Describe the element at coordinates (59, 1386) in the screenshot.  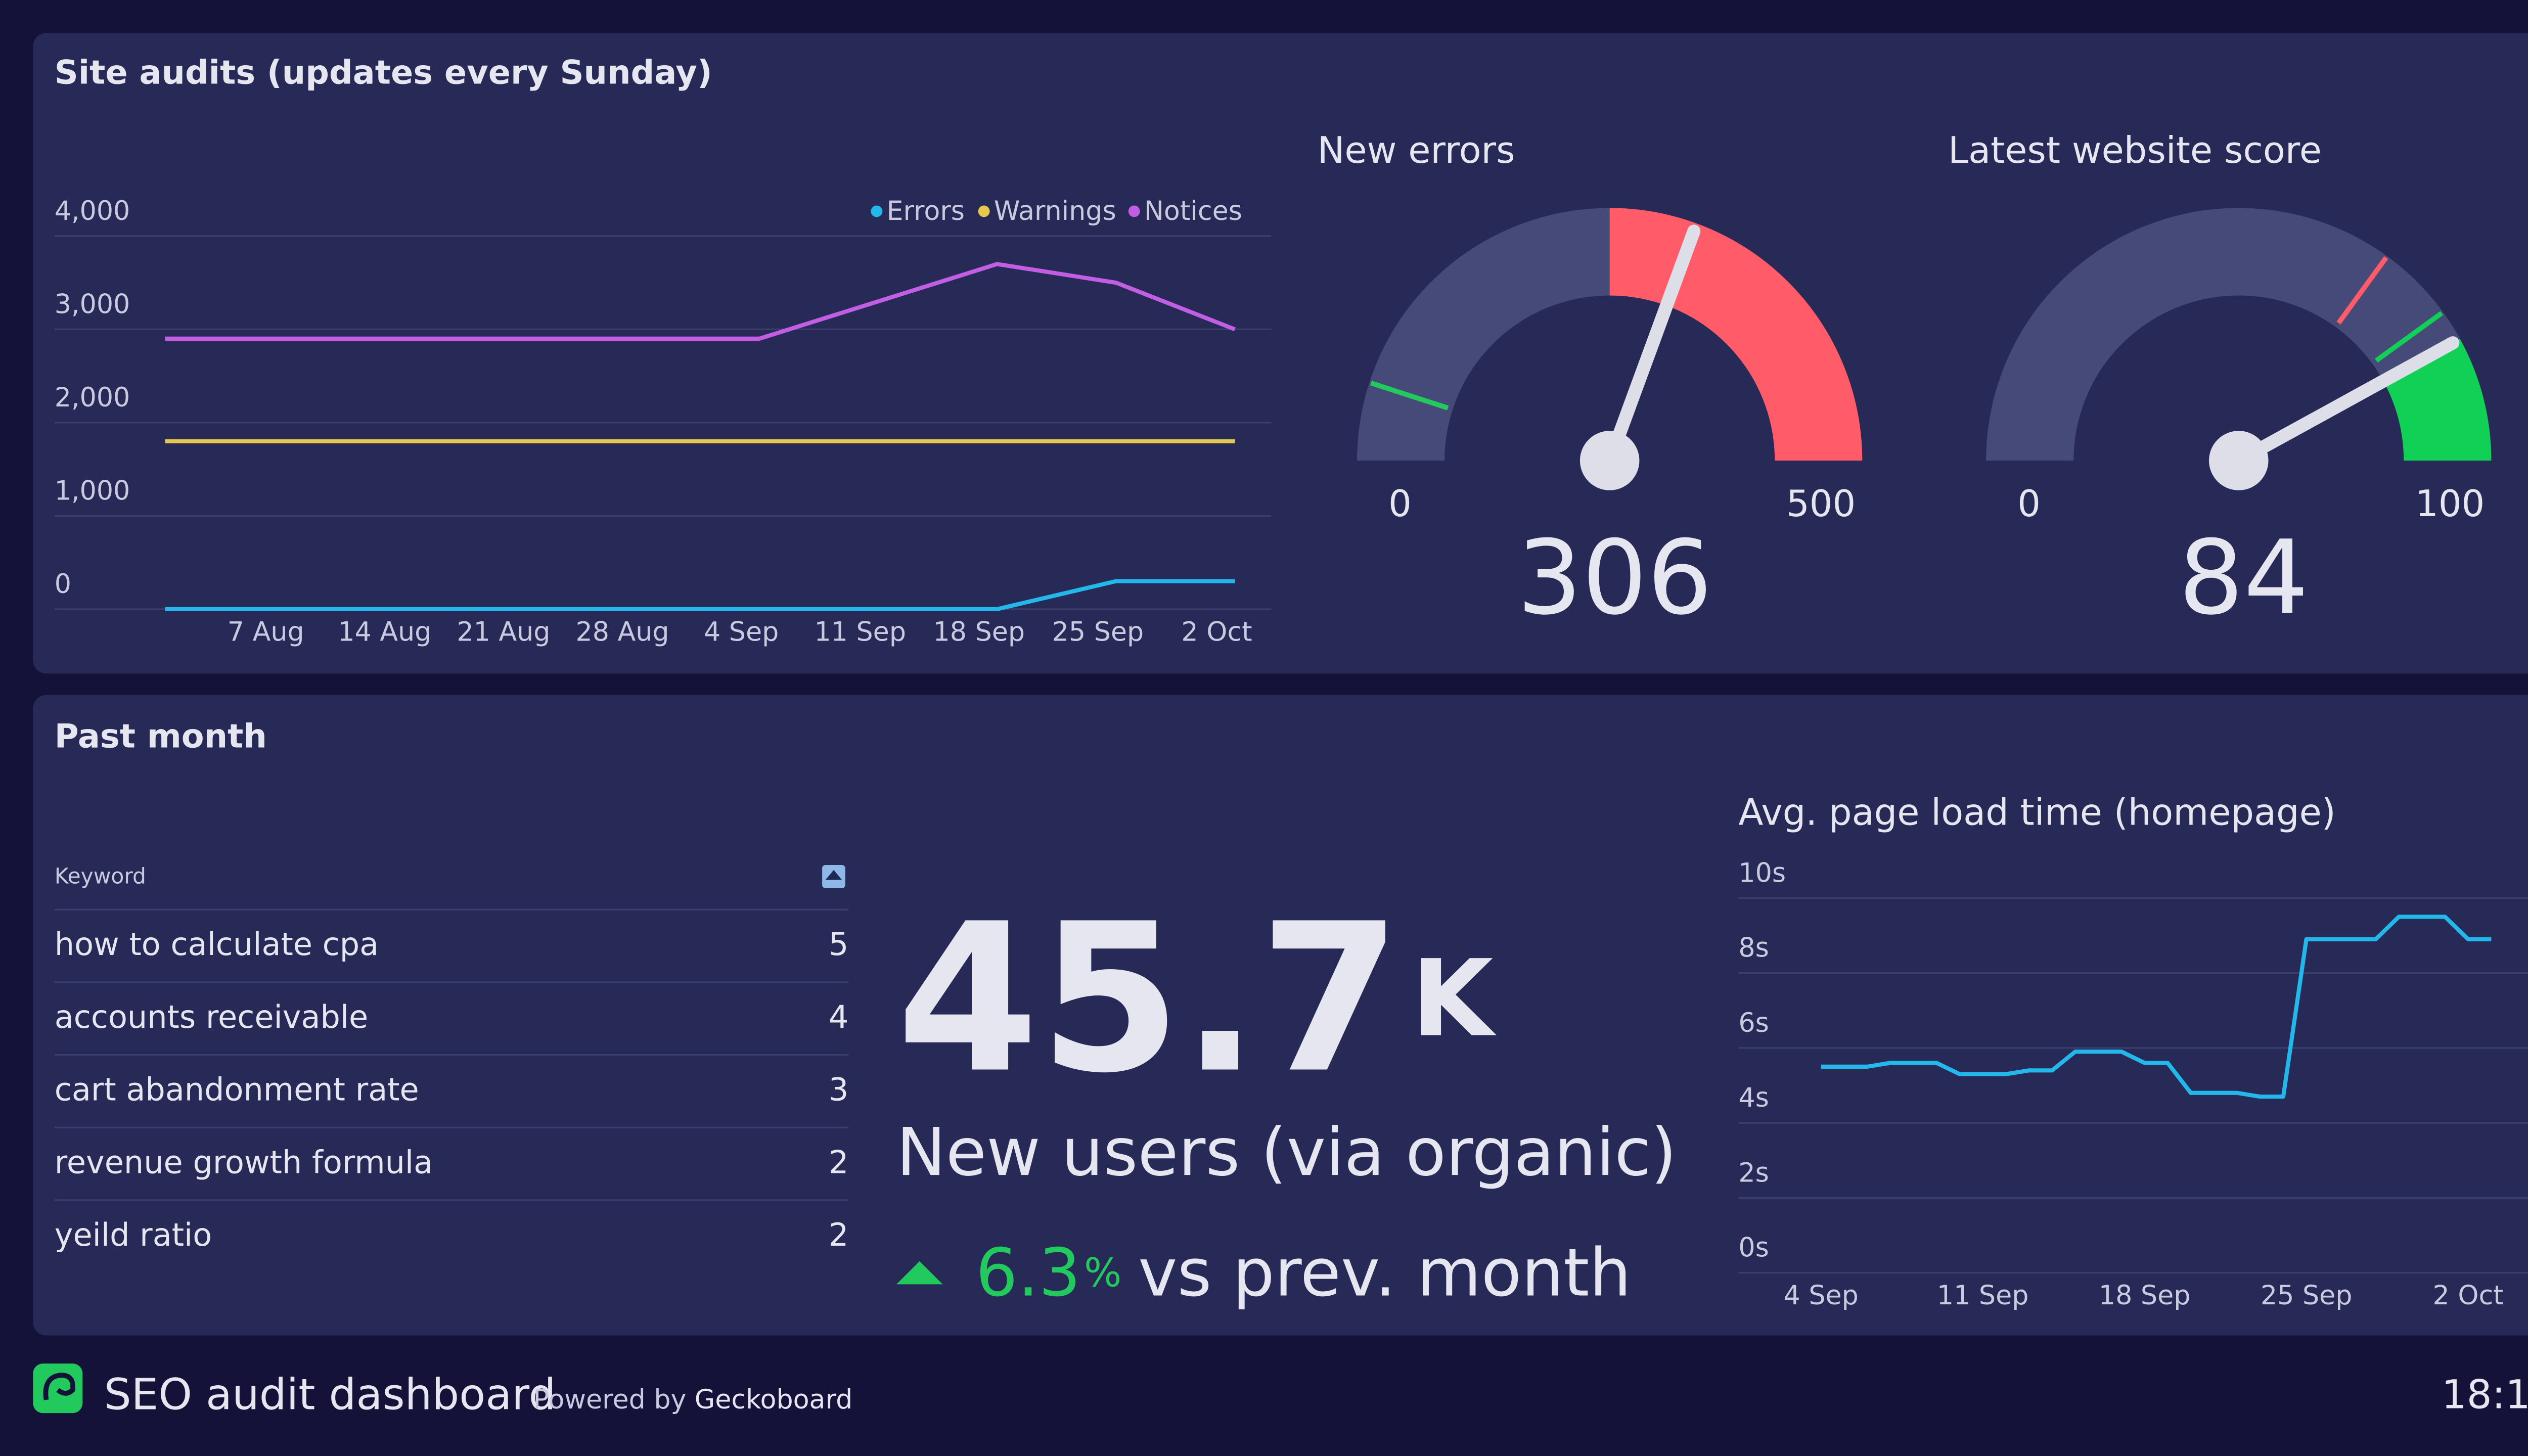
I see `logo-mark` at that location.